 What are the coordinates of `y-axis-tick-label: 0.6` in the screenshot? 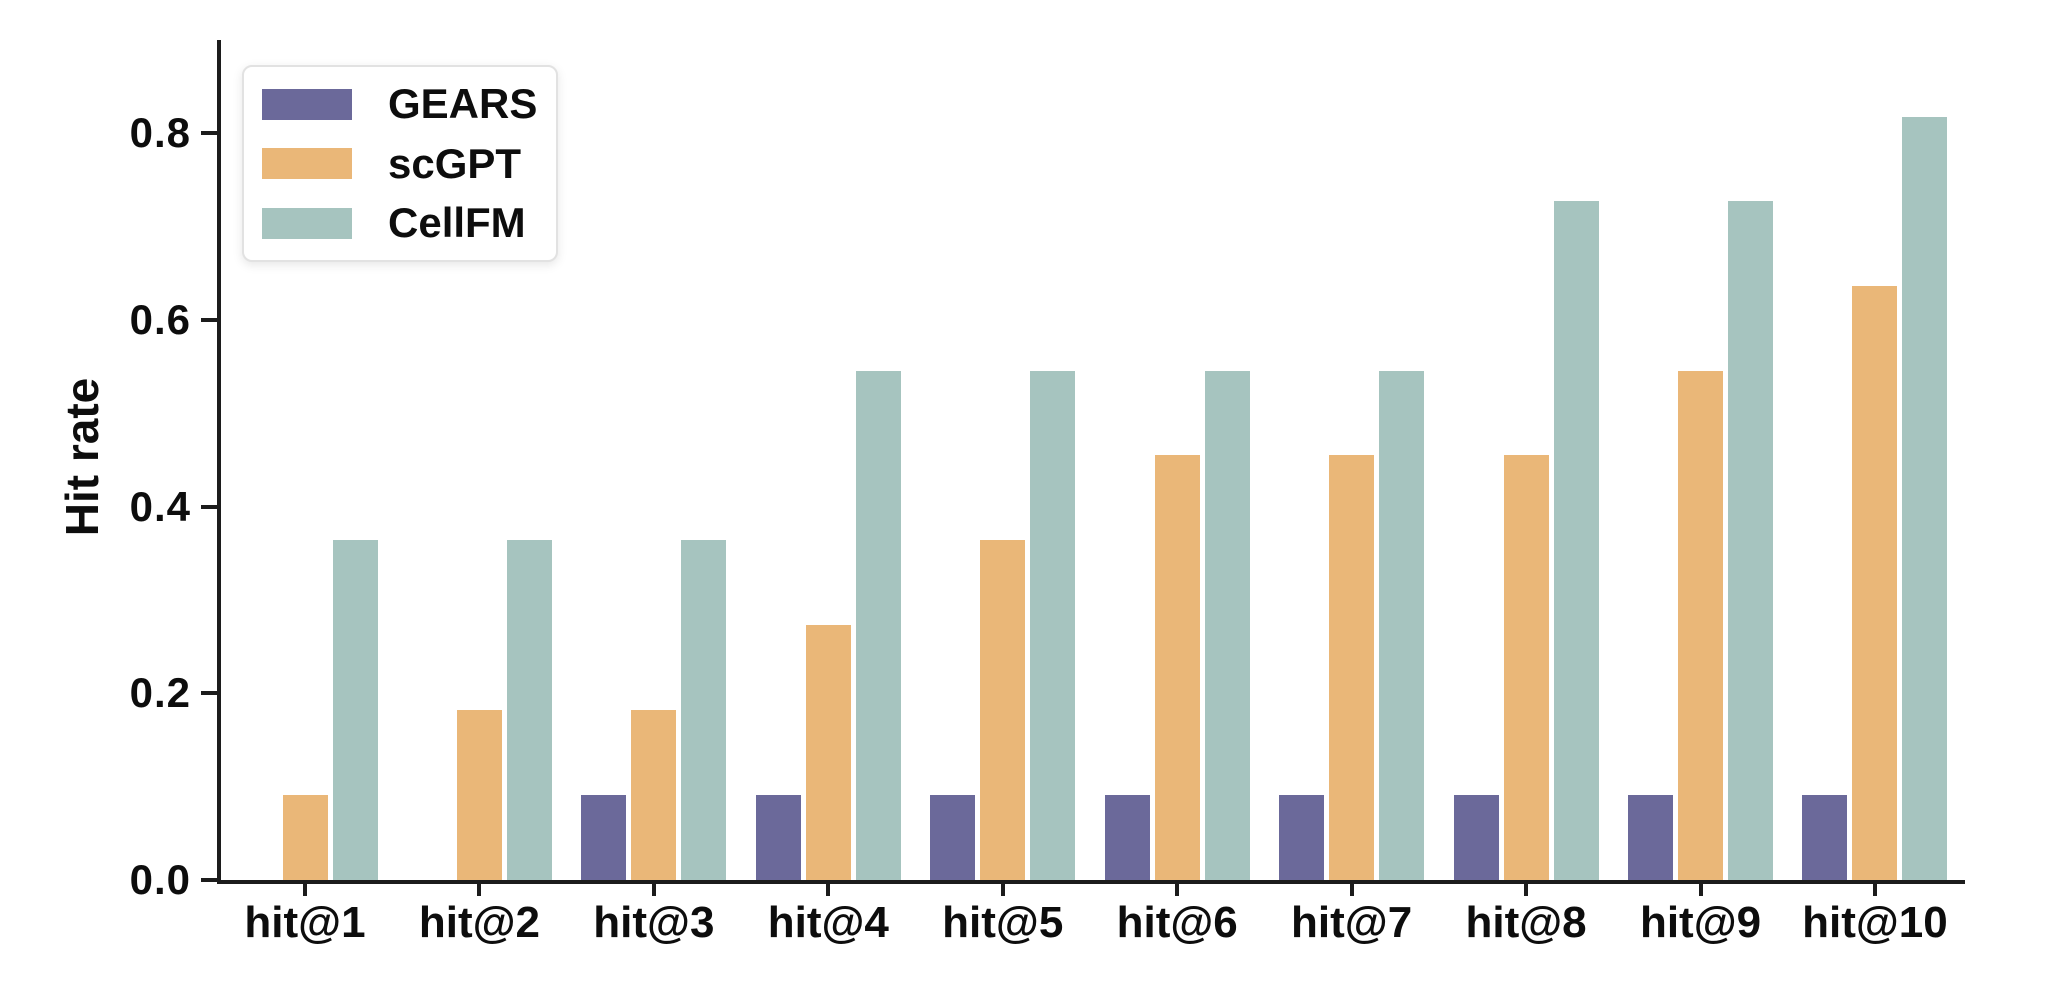 It's located at (160, 319).